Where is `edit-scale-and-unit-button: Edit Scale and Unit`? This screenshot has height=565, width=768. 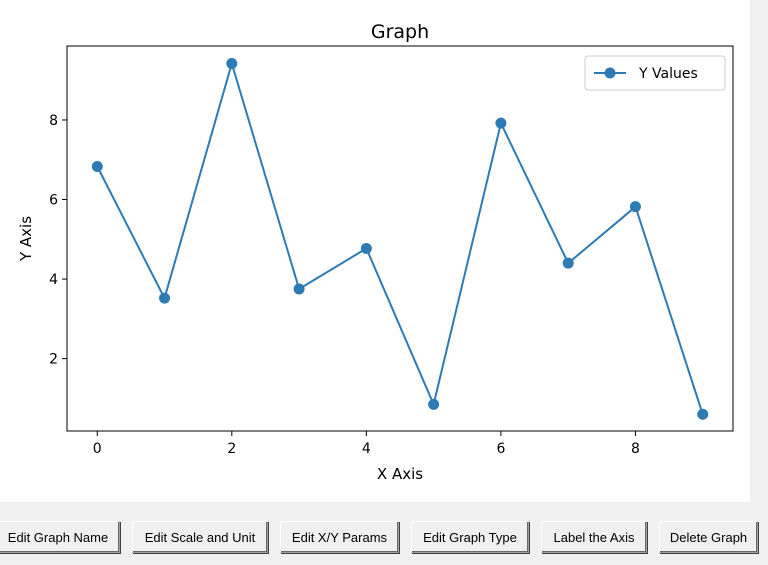 edit-scale-and-unit-button: Edit Scale and Unit is located at coordinates (200, 537).